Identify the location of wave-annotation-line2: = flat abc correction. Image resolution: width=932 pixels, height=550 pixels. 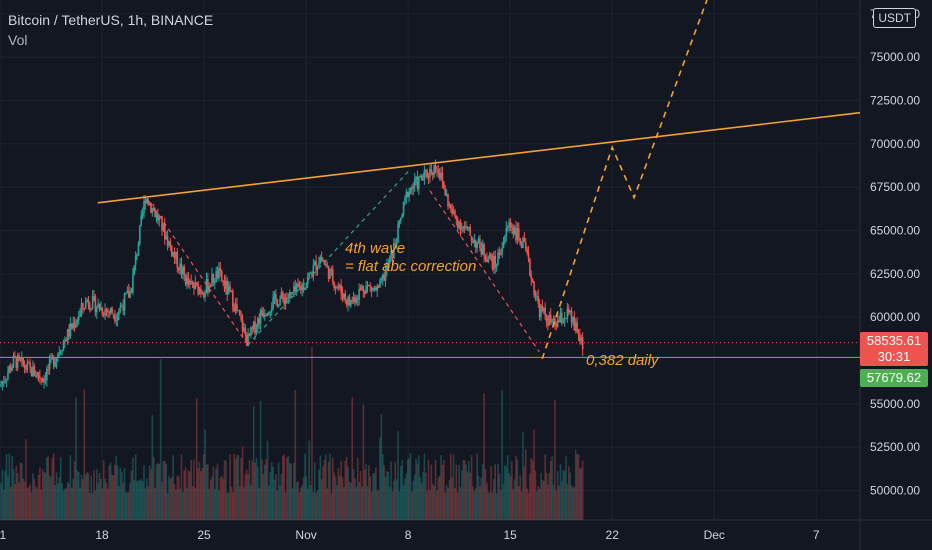
(411, 266).